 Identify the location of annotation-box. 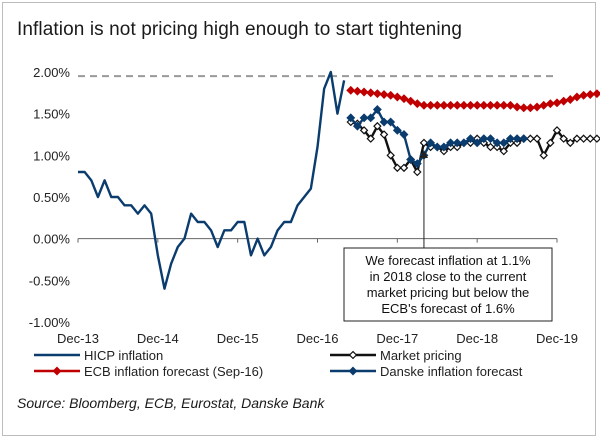
(448, 284).